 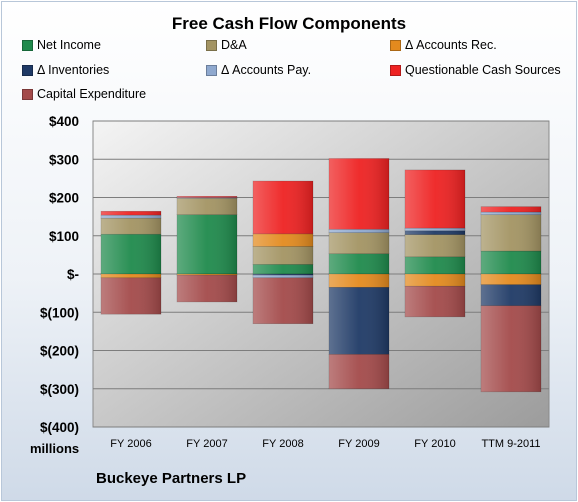 What do you see at coordinates (451, 45) in the screenshot?
I see `legend-label: Δ Accounts Rec.` at bounding box center [451, 45].